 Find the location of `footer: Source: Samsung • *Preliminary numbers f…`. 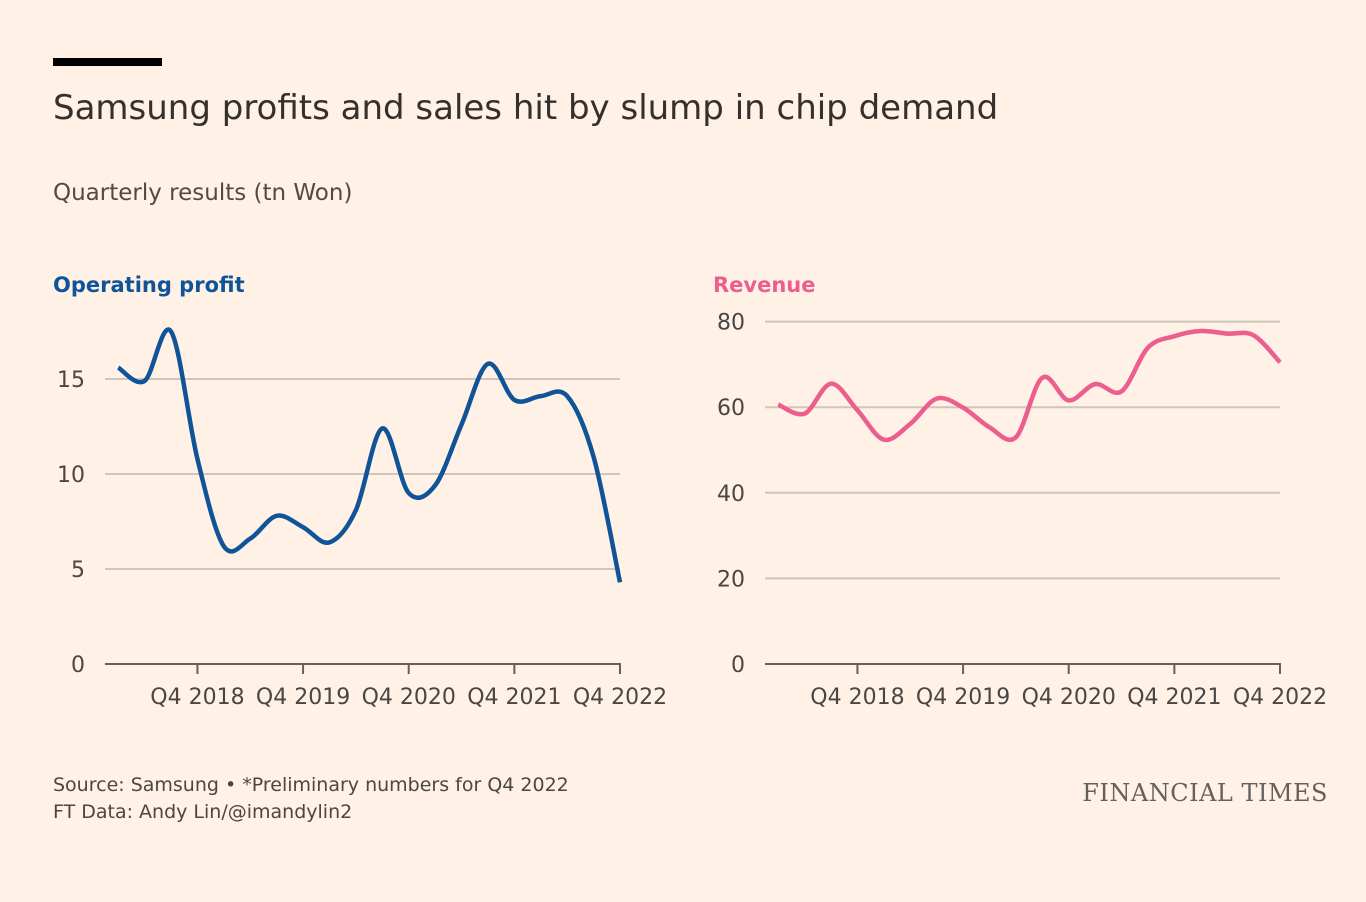

footer: Source: Samsung • *Preliminary numbers f… is located at coordinates (311, 799).